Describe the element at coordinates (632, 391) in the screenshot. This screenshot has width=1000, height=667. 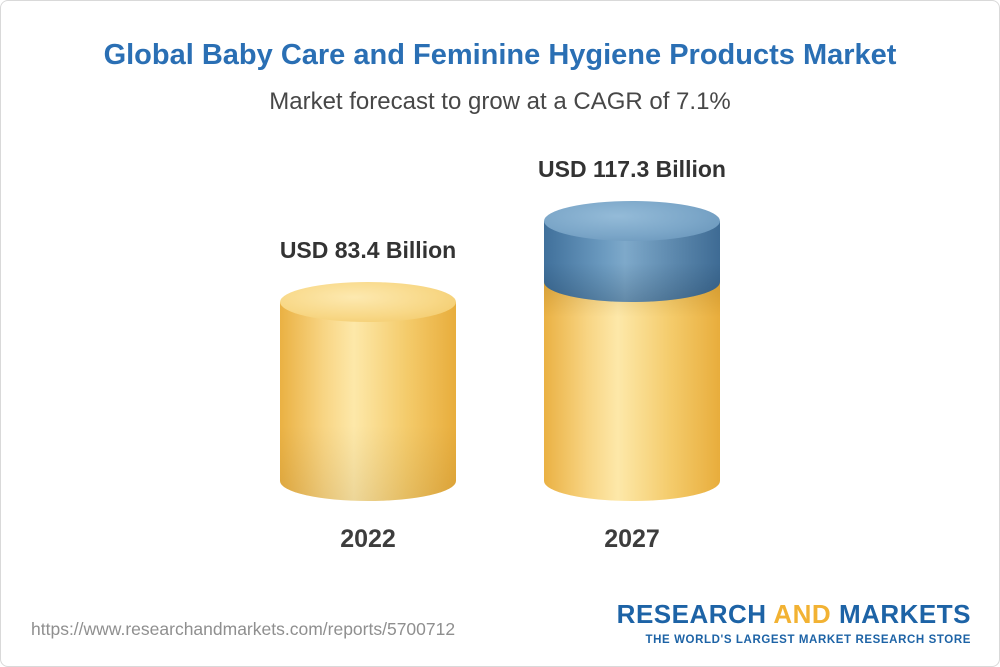
I see `base-segment-2027` at that location.